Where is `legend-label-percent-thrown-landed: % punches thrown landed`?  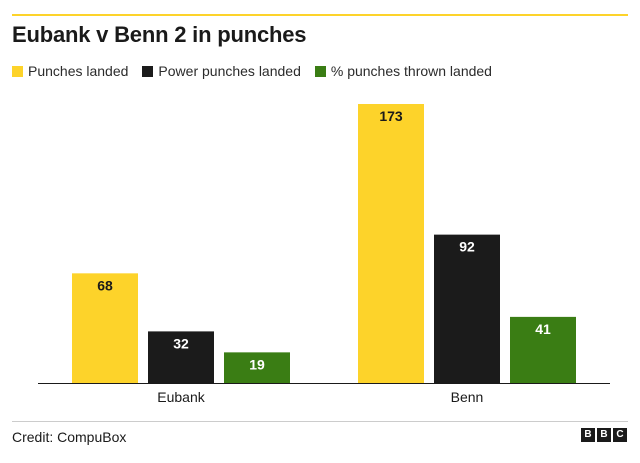
legend-label-percent-thrown-landed: % punches thrown landed is located at coordinates (411, 71).